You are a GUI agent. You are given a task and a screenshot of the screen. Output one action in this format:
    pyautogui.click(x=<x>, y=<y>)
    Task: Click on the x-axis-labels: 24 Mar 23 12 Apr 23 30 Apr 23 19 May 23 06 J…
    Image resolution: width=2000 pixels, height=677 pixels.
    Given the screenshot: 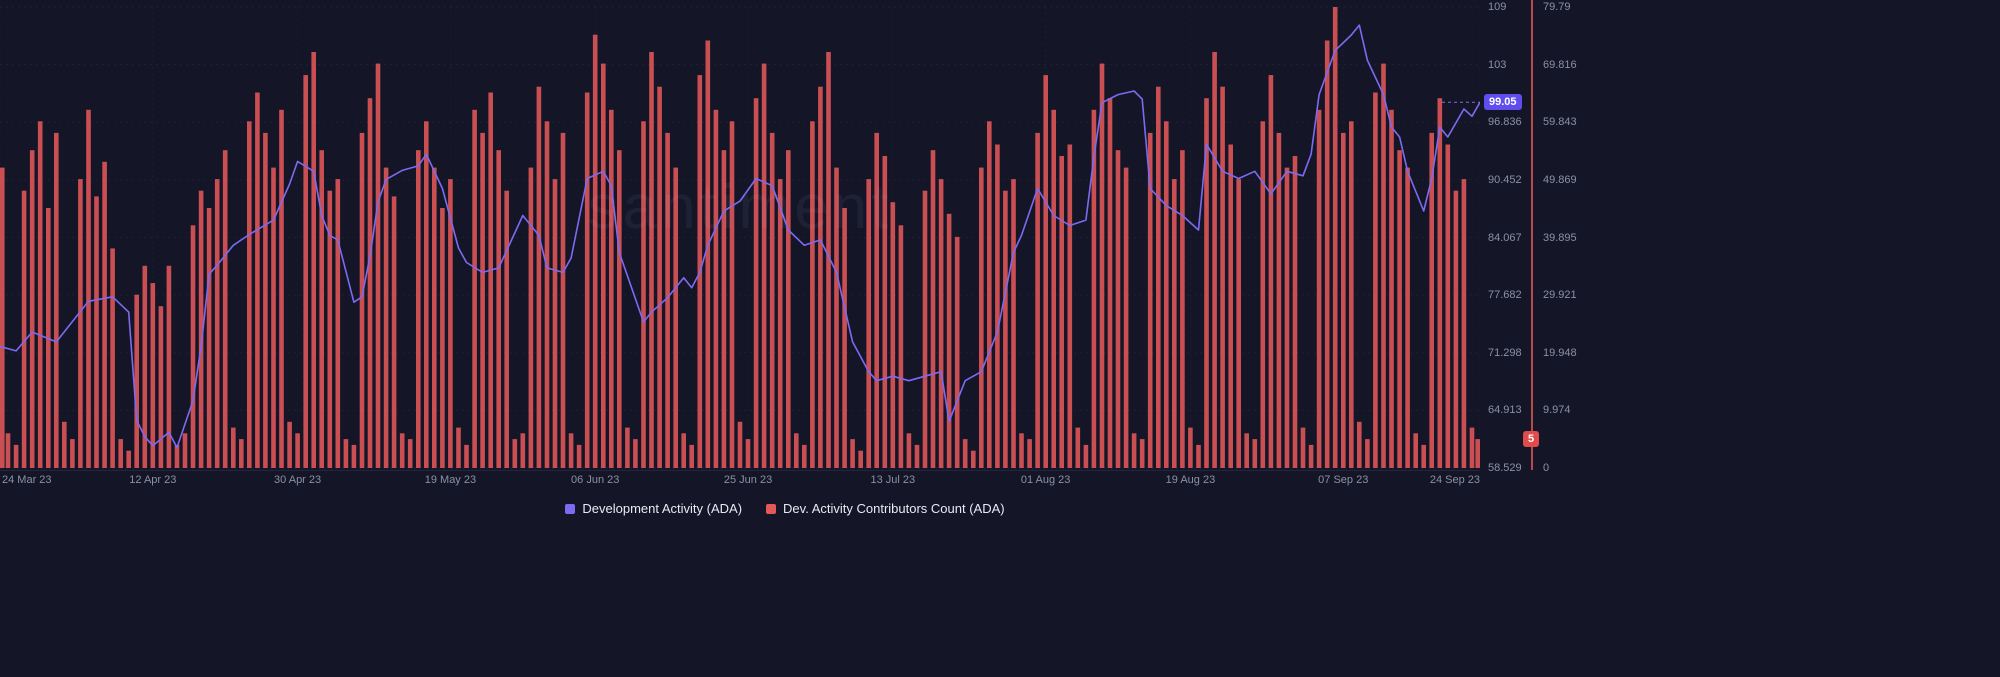 What is the action you would take?
    pyautogui.click(x=740, y=482)
    